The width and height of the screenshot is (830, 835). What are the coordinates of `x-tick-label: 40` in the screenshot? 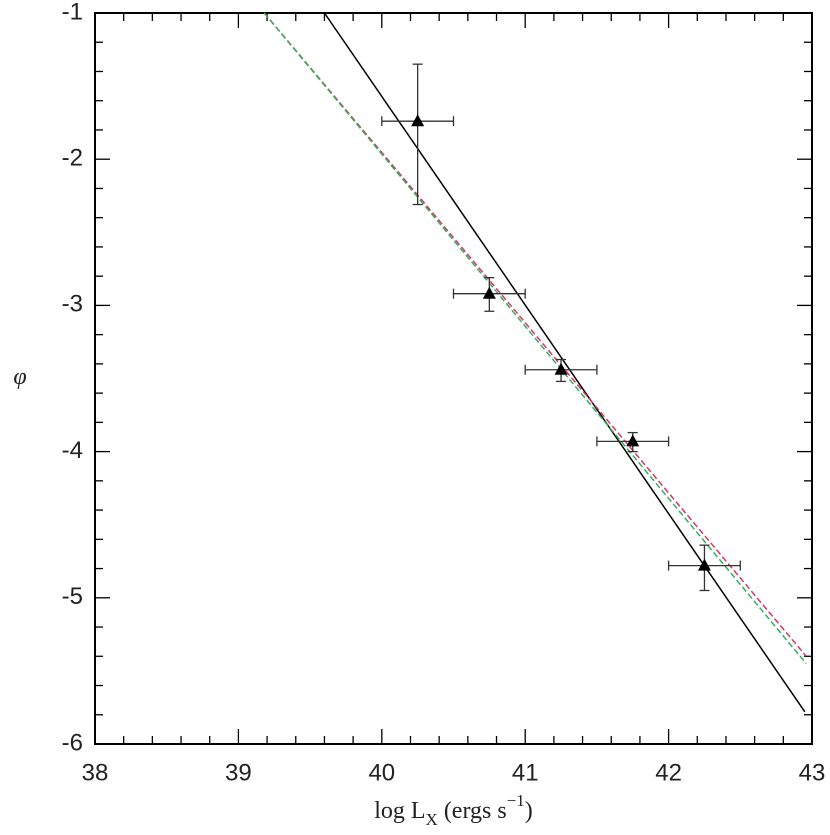 It's located at (381, 772).